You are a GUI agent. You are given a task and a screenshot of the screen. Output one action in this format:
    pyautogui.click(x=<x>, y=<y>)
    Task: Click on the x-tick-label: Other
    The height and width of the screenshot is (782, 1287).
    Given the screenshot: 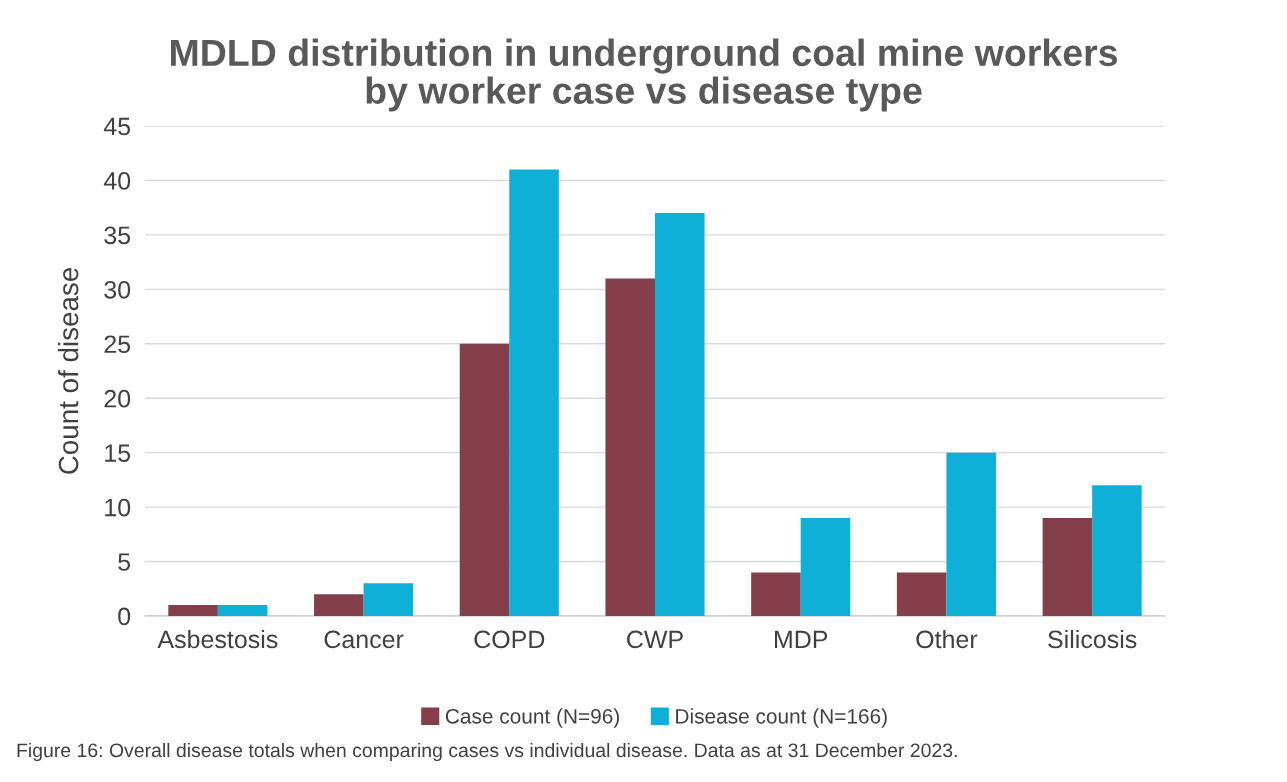 What is the action you would take?
    pyautogui.click(x=947, y=639)
    